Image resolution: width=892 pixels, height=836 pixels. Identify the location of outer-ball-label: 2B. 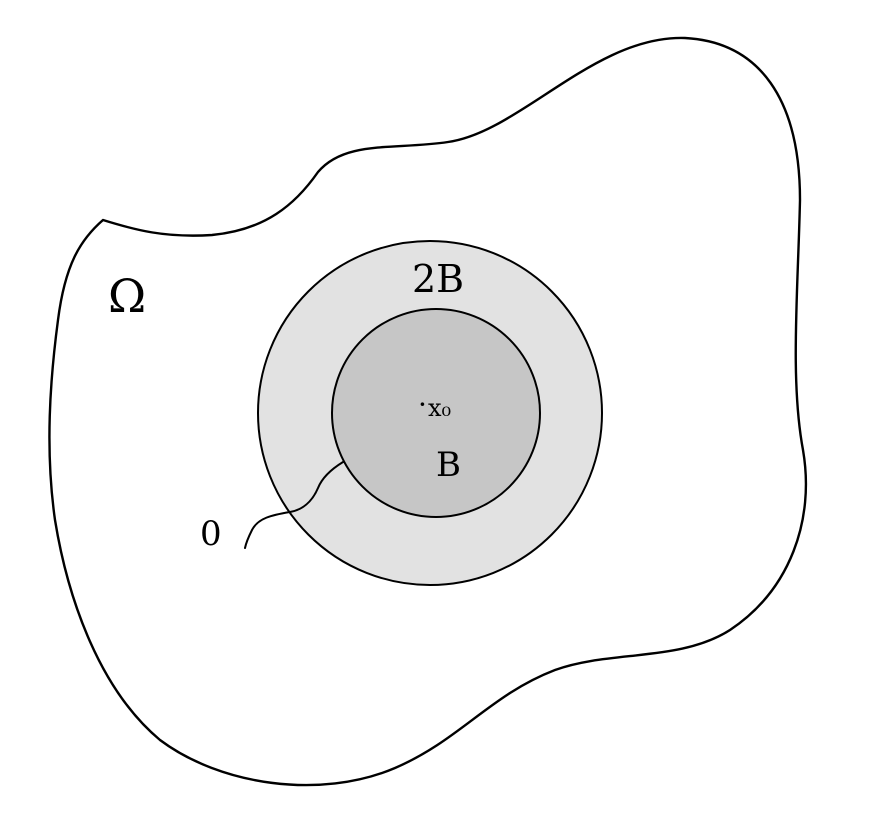
(438, 279).